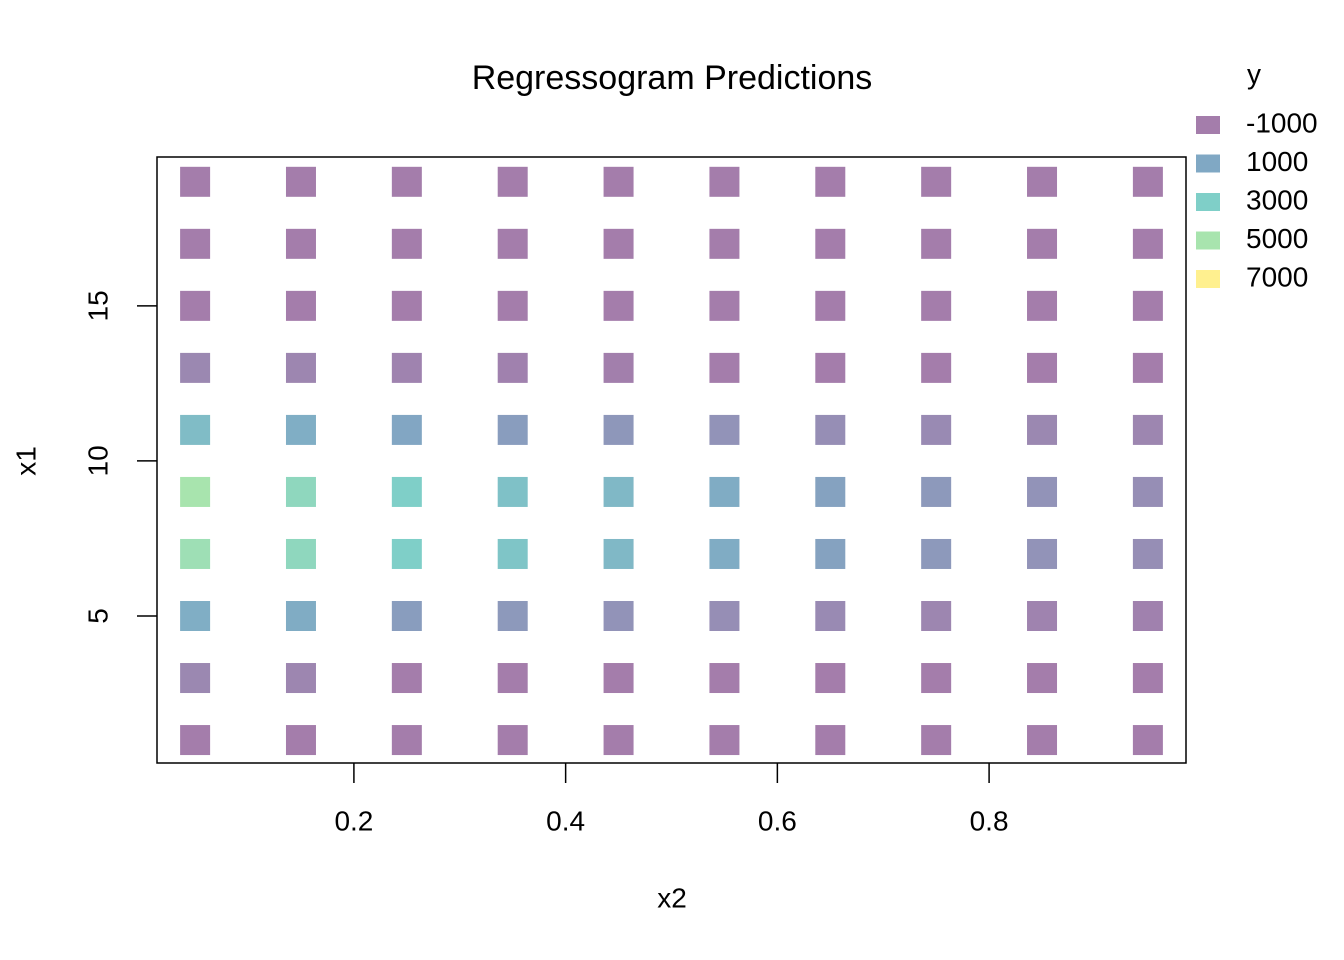 Image resolution: width=1344 pixels, height=960 pixels. I want to click on x-tick-label: 0.6, so click(777, 820).